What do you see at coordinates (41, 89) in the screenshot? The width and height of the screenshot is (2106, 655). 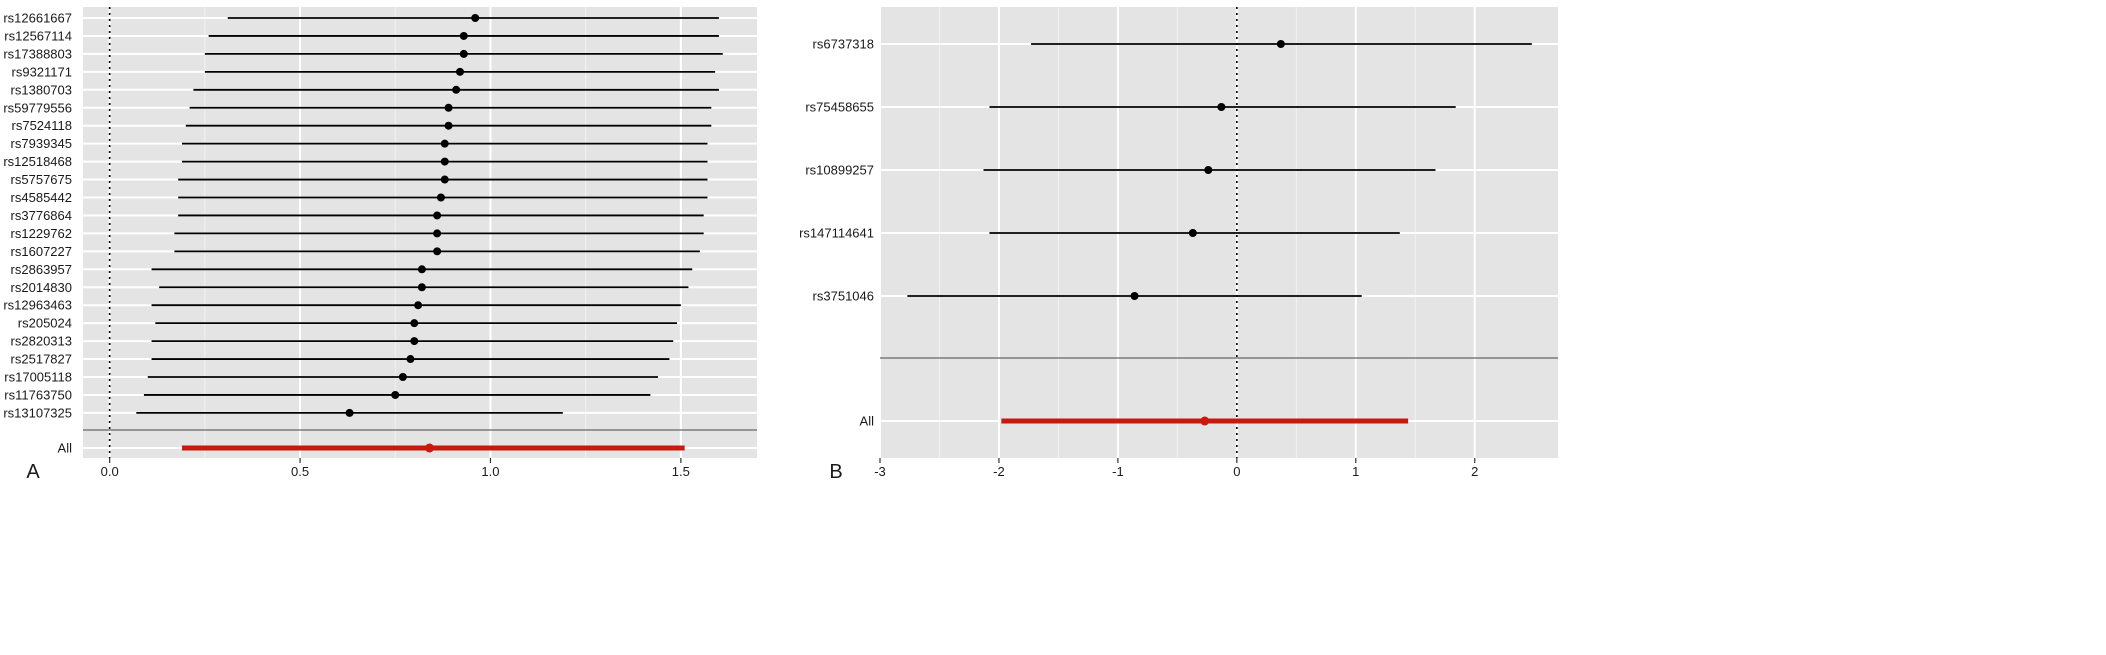 I see `row-label: rs1380703` at bounding box center [41, 89].